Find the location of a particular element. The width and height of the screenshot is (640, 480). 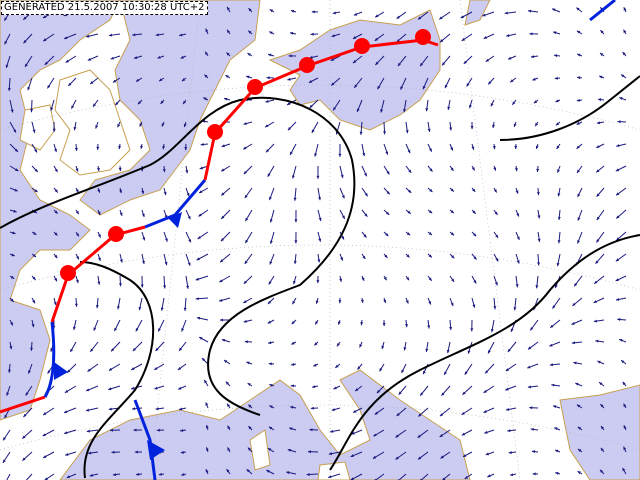

ireland is located at coordinates (37, 127).